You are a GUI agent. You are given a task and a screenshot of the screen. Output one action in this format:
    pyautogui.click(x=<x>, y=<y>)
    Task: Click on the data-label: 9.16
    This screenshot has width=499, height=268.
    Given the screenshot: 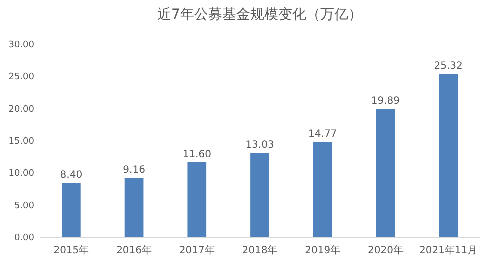 What is the action you would take?
    pyautogui.click(x=134, y=170)
    